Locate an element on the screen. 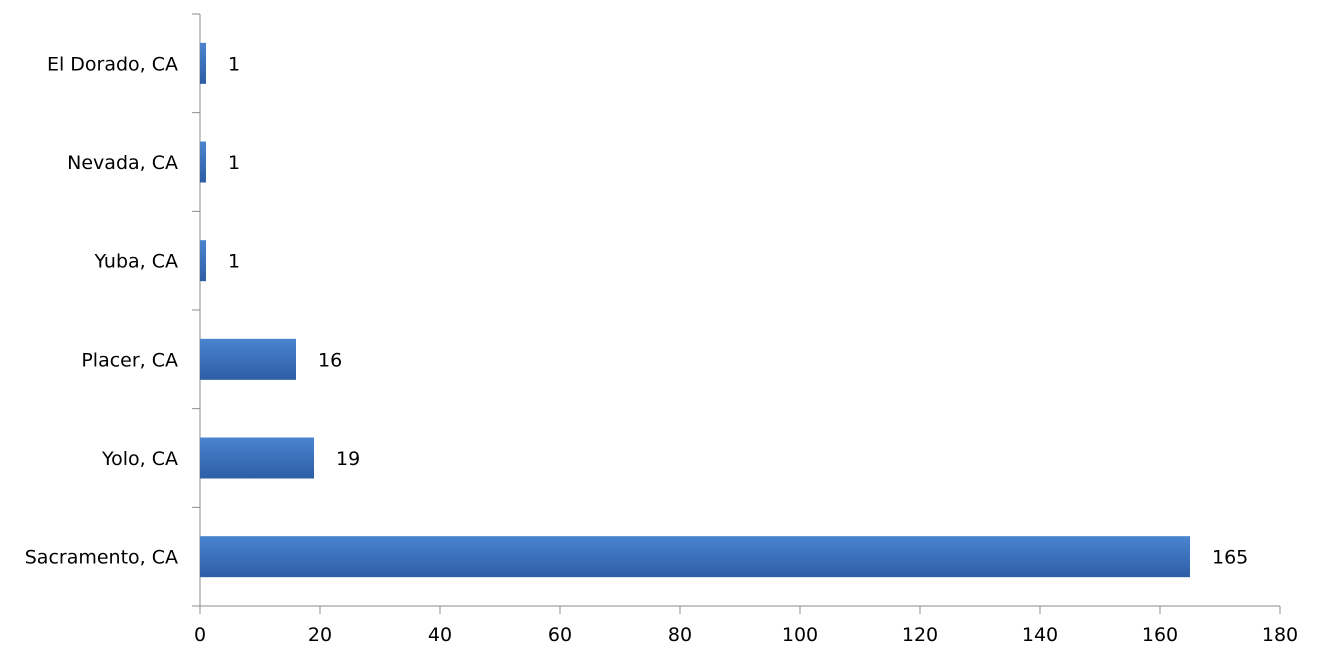 The width and height of the screenshot is (1317, 655). category-label: Yuba, CA is located at coordinates (135, 262).